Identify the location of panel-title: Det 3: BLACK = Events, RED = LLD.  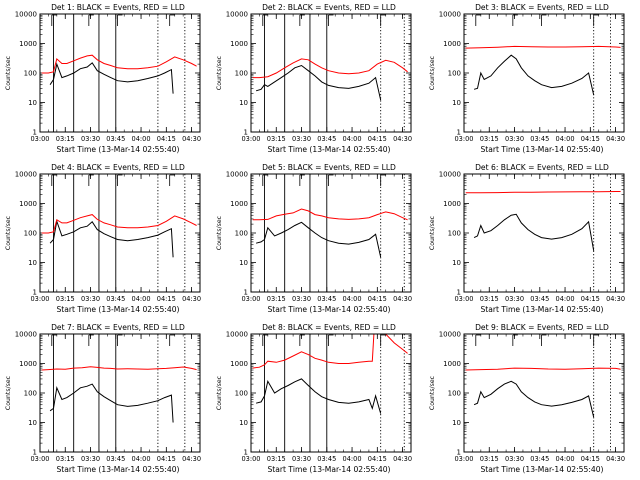
(542, 7).